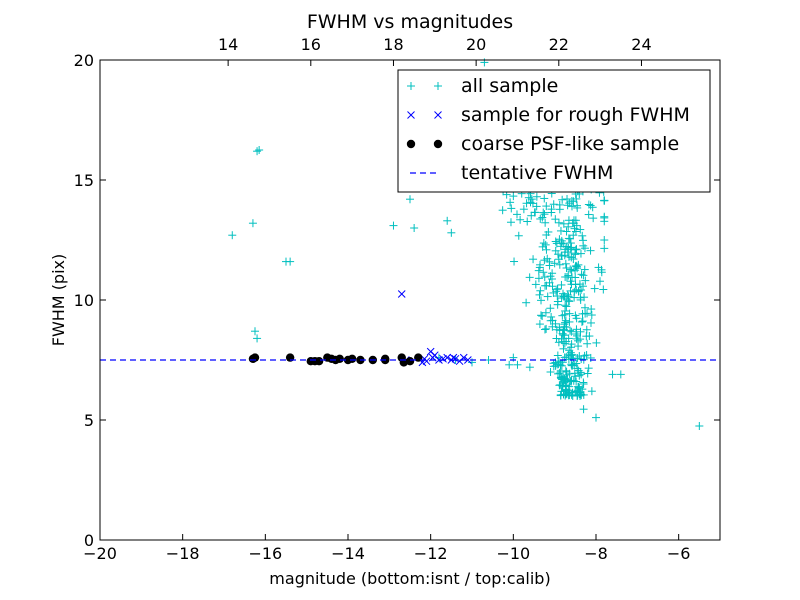 The width and height of the screenshot is (800, 600). I want to click on top-tick-label: 24, so click(641, 44).